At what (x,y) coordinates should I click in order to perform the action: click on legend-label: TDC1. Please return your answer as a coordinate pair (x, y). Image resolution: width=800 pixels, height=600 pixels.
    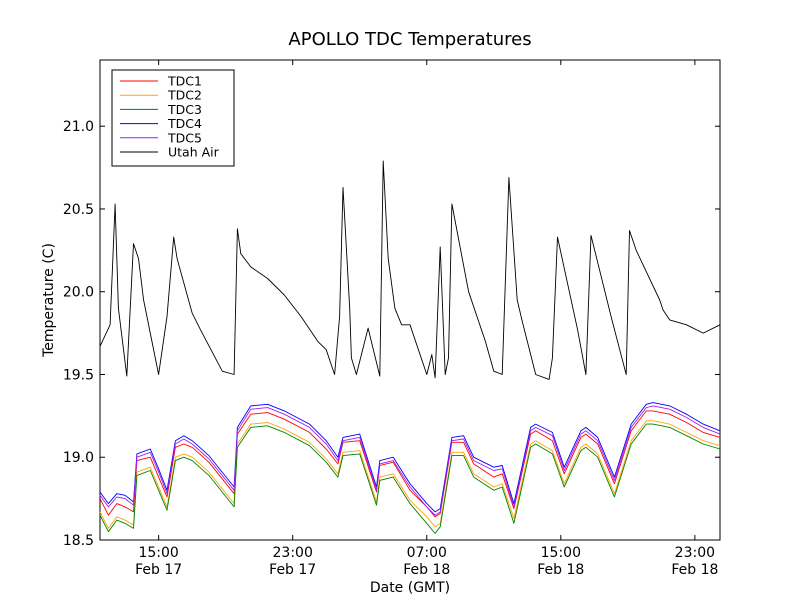
    Looking at the image, I should click on (184, 81).